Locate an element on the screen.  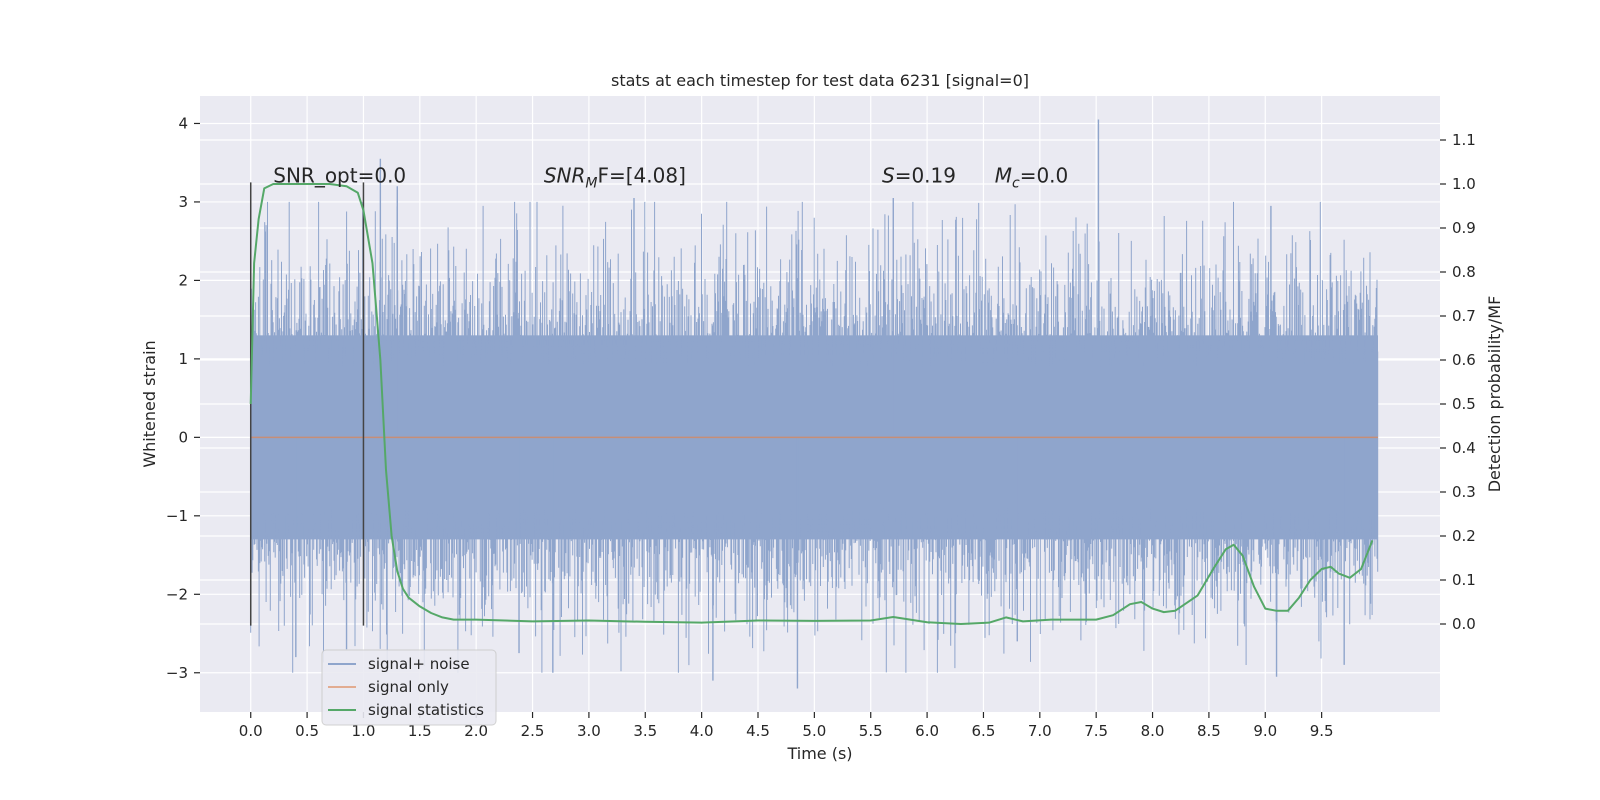
y-right-tick-label: 0.6 is located at coordinates (1464, 360).